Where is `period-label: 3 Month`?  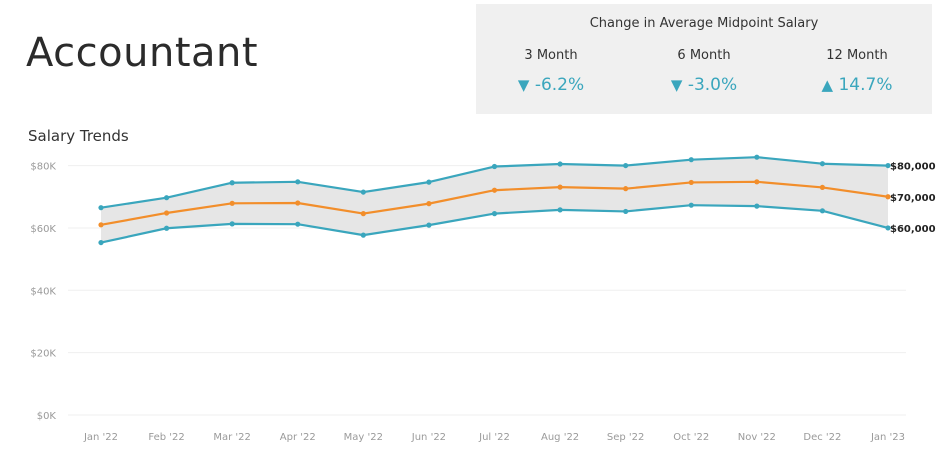
period-label: 3 Month is located at coordinates (551, 55).